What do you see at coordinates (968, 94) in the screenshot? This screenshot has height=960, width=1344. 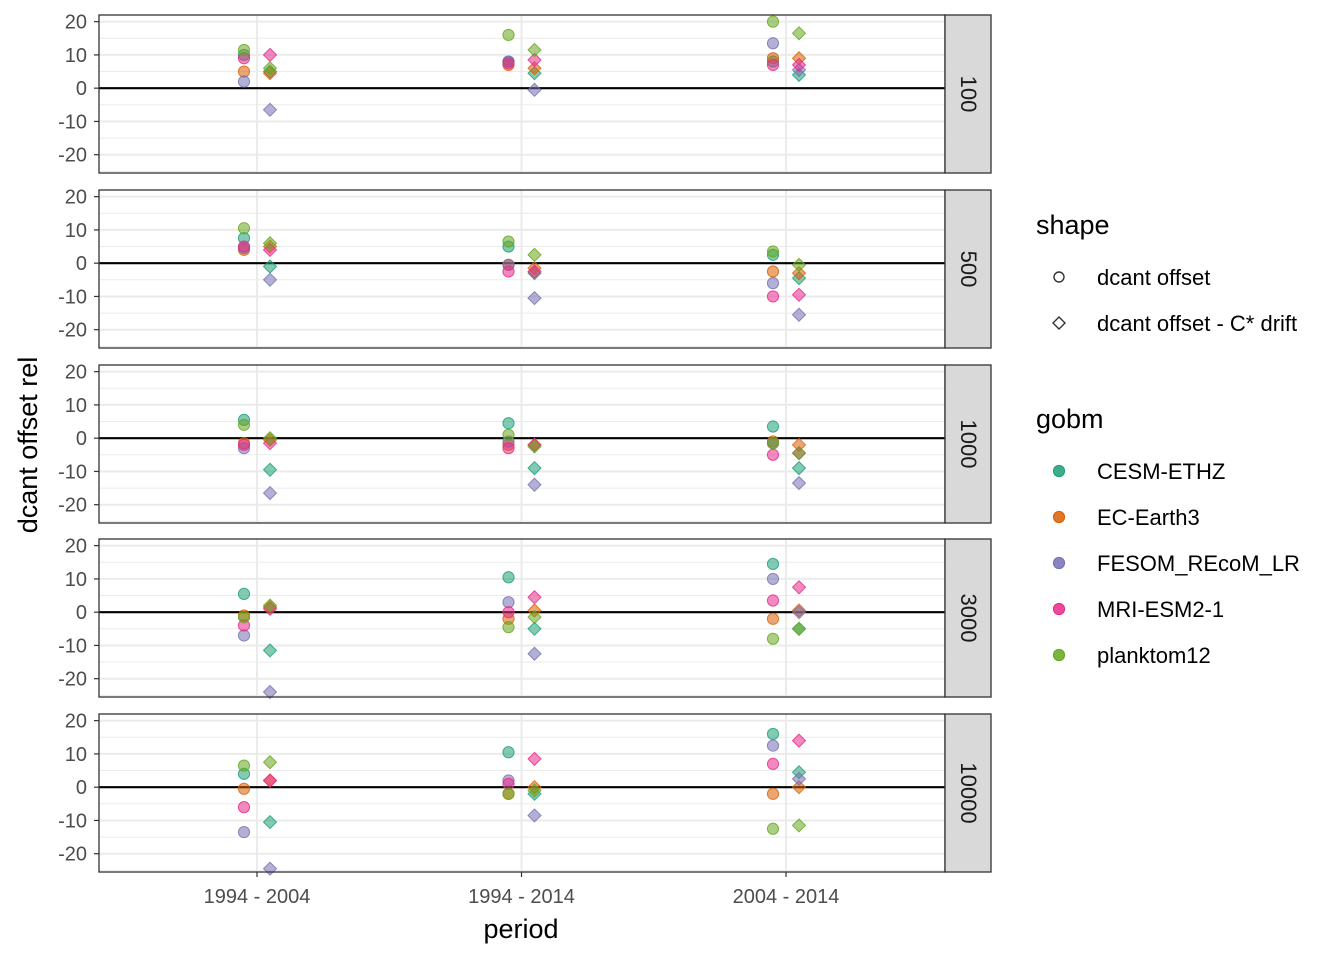 I see `facet-strip-label: 100` at bounding box center [968, 94].